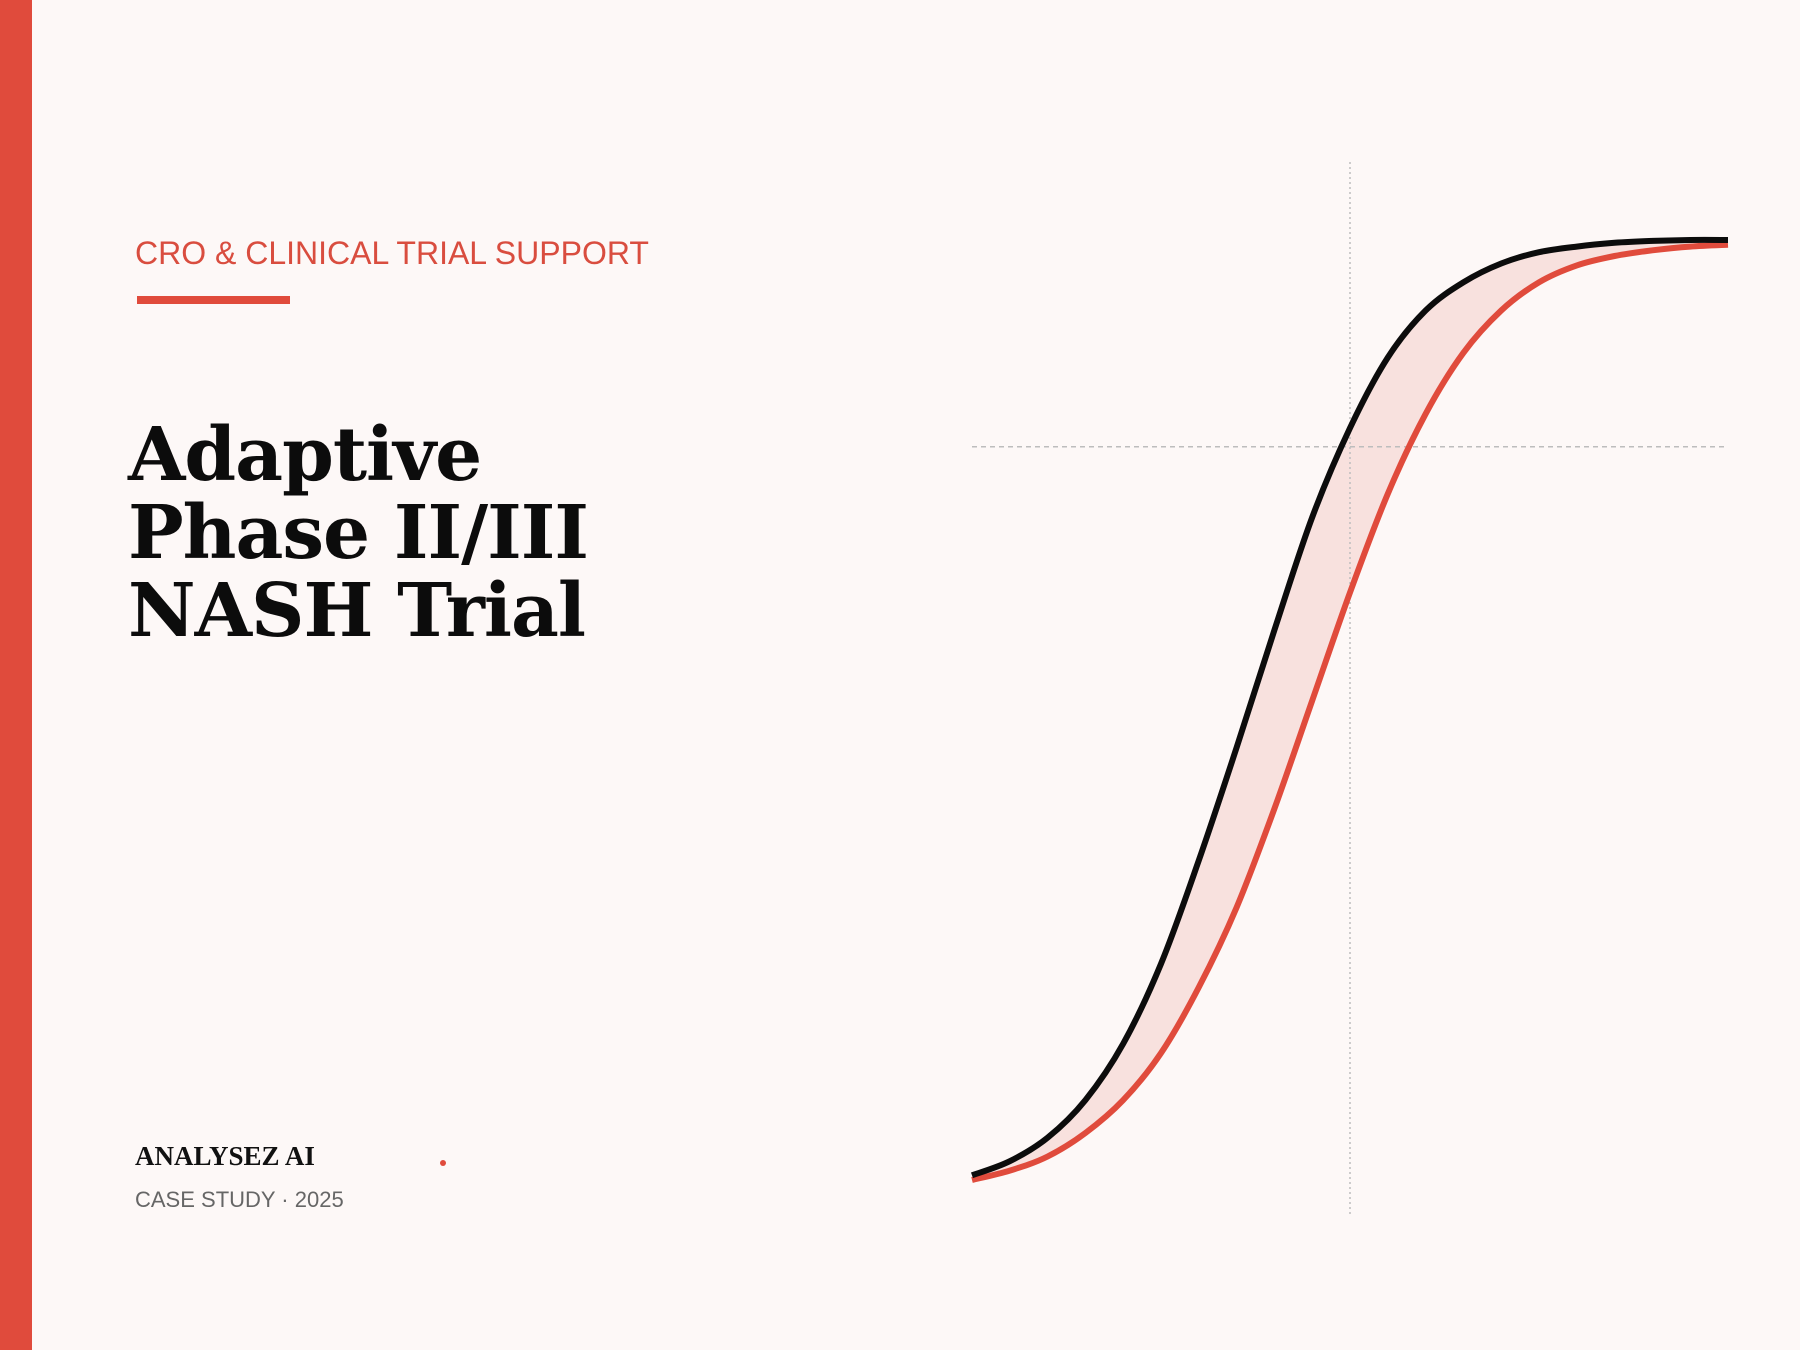  What do you see at coordinates (16, 675) in the screenshot?
I see `accent-side-bar` at bounding box center [16, 675].